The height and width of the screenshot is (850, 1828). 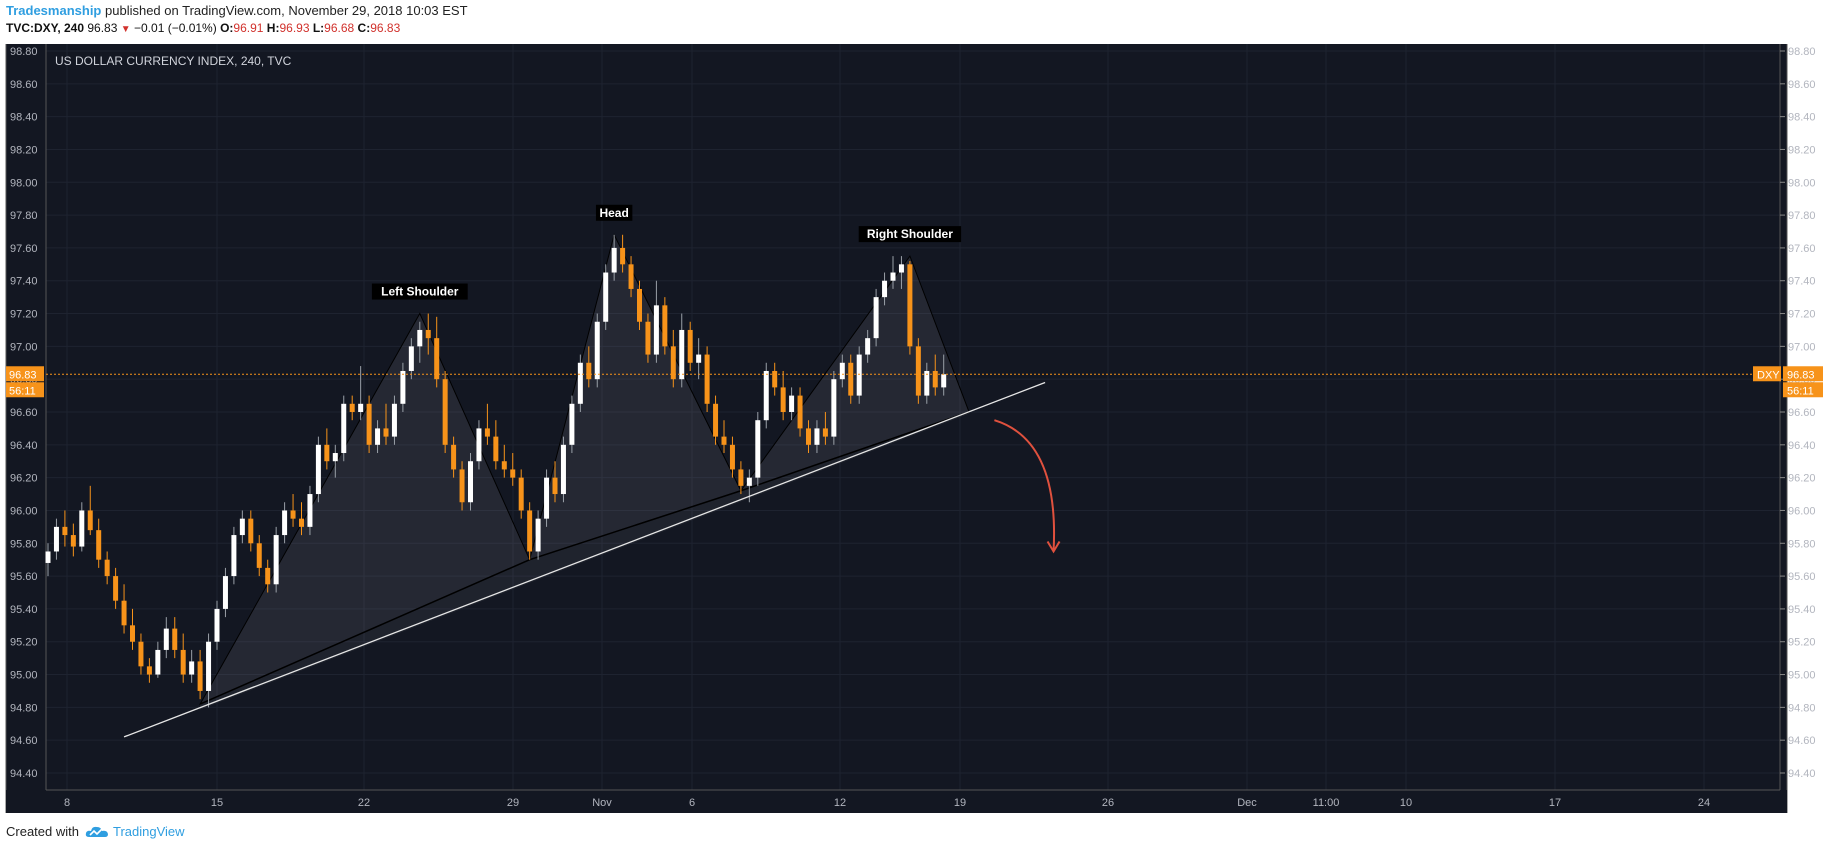 I want to click on y-tick-label-right: 94.40, so click(x=1802, y=774).